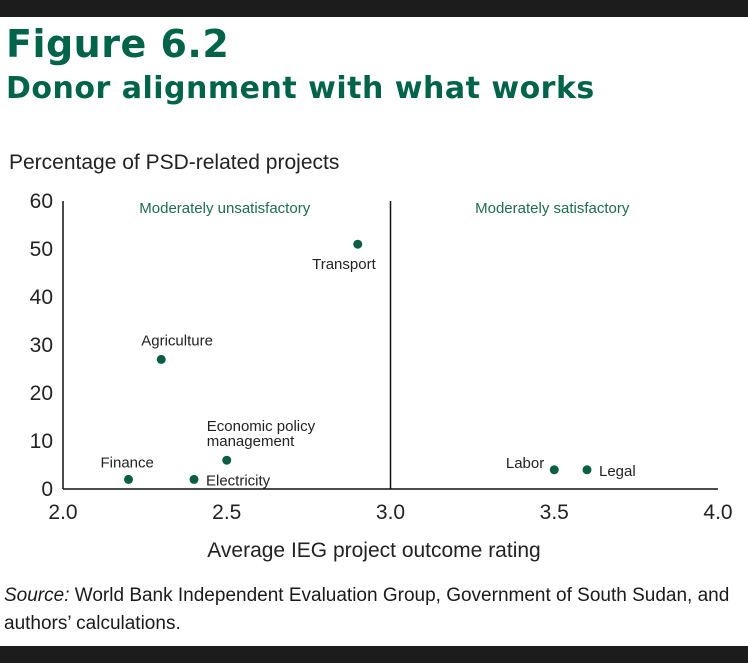  Describe the element at coordinates (41, 345) in the screenshot. I see `y-tick-label: 30` at that location.